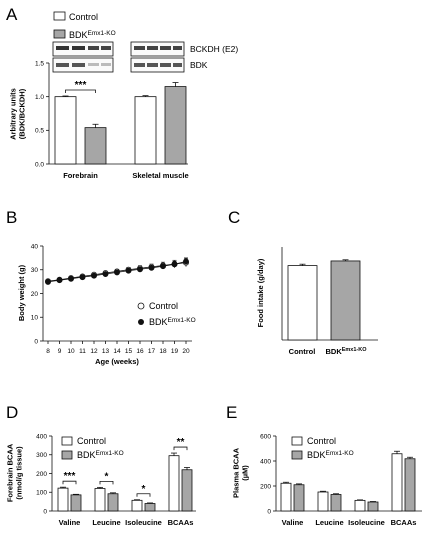 The width and height of the screenshot is (431, 550). I want to click on panel-d-category-label: BCAAs, so click(181, 522).